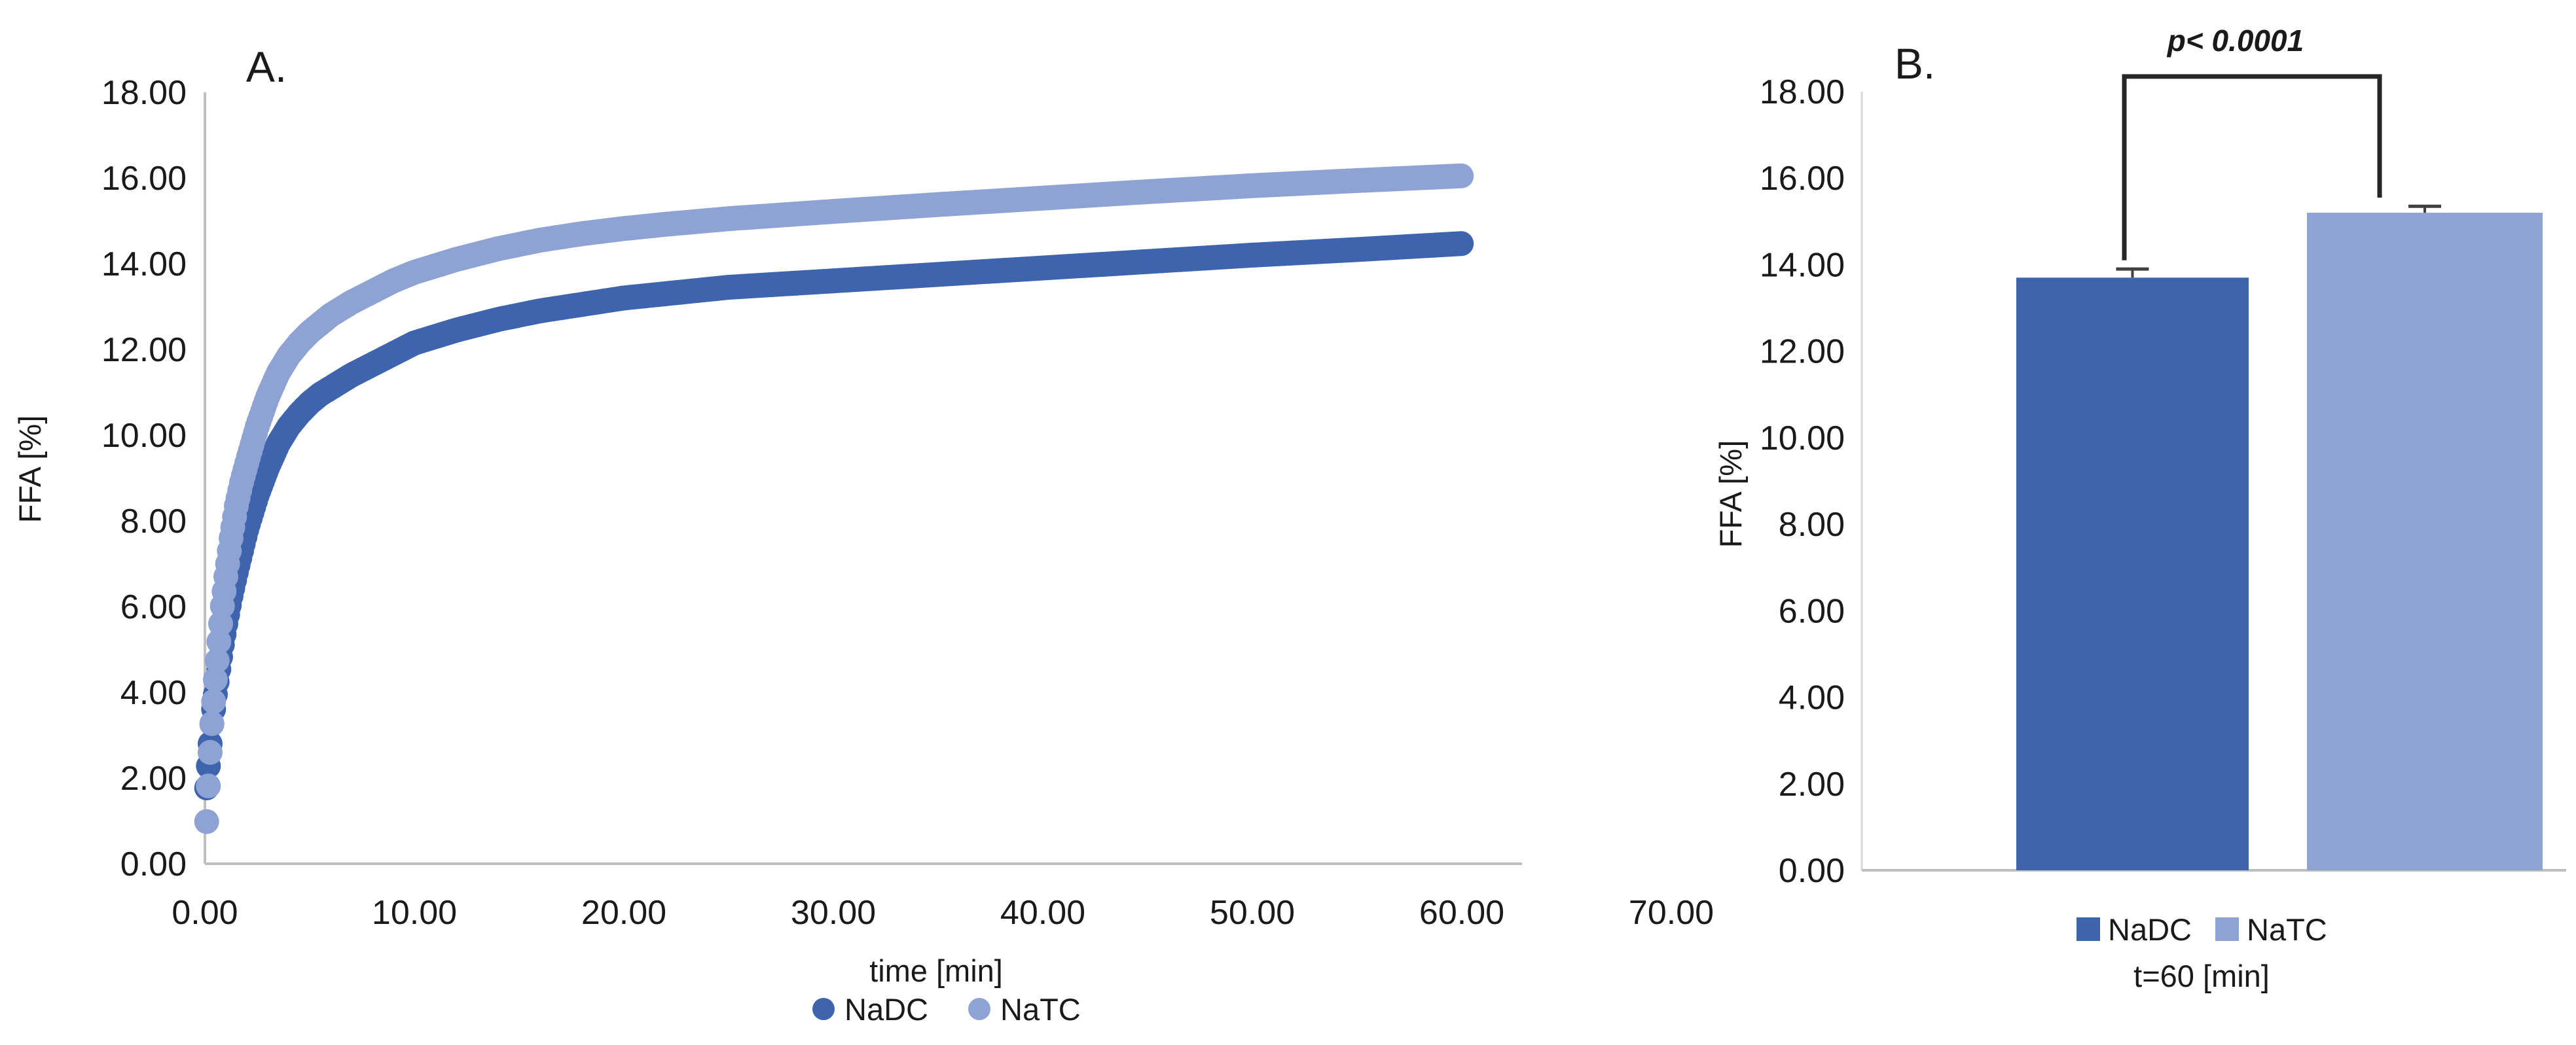 The image size is (2576, 1045). Describe the element at coordinates (1802, 179) in the screenshot. I see `panel-b-y-tick: 16.00` at that location.